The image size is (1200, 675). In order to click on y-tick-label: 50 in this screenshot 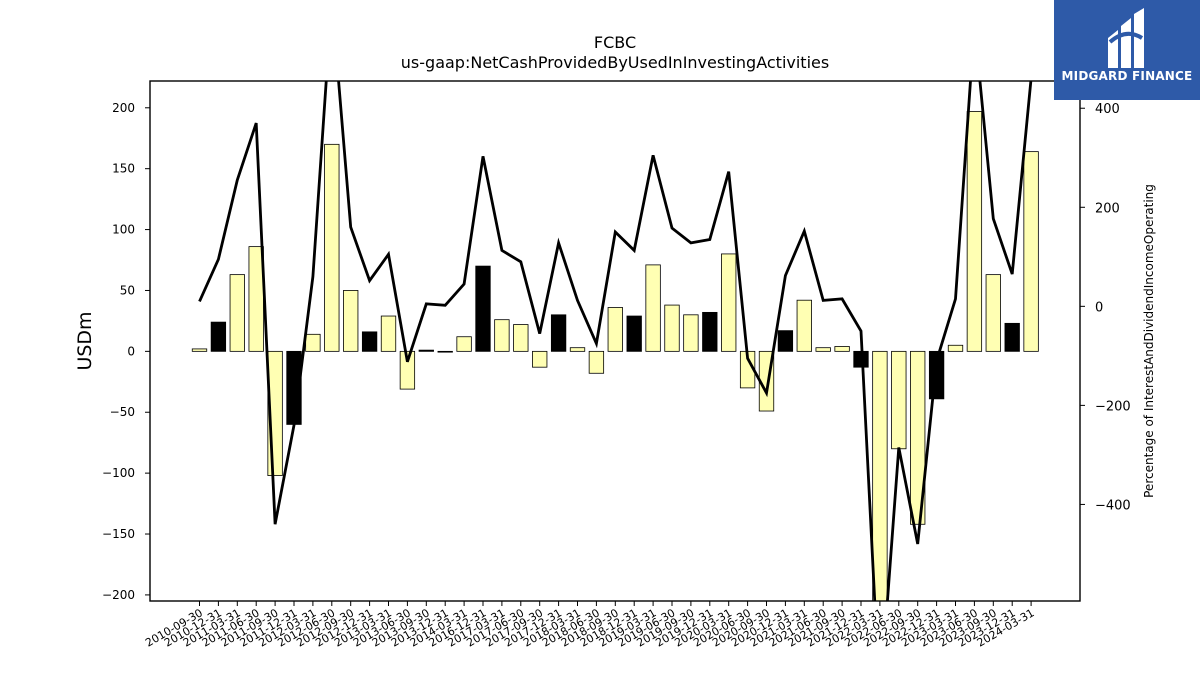, I will do `click(127, 290)`.